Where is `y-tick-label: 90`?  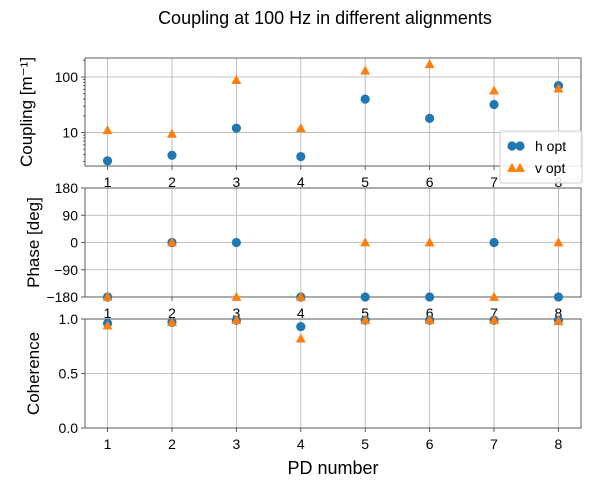
y-tick-label: 90 is located at coordinates (70, 215).